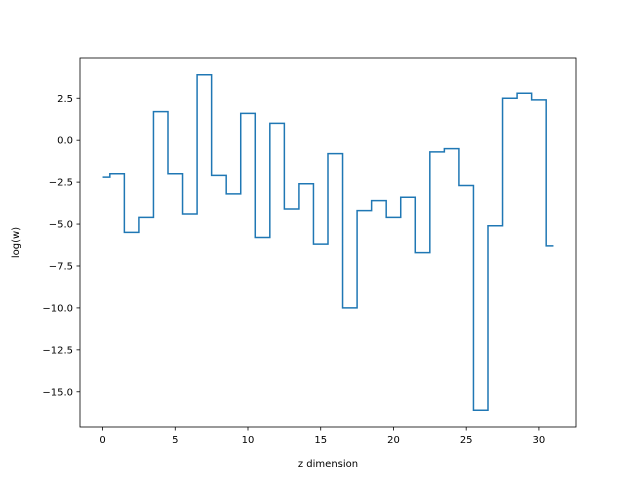  Describe the element at coordinates (65, 99) in the screenshot. I see `y-tick-label: 2.5` at that location.